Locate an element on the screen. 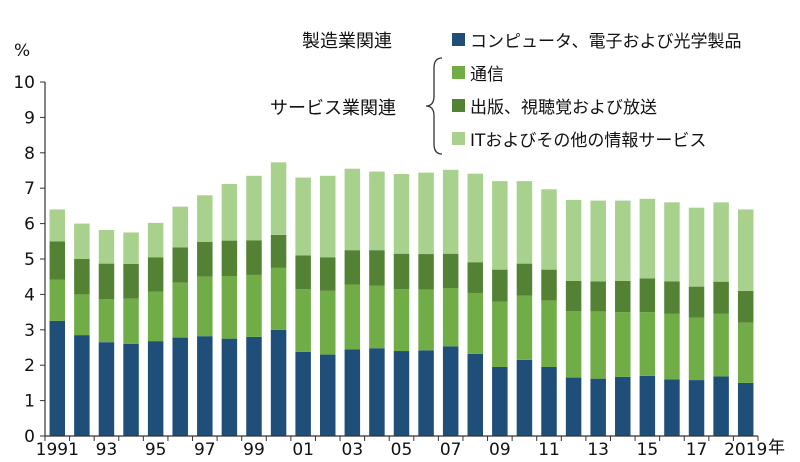  bar-it-services-1995 is located at coordinates (155, 240).